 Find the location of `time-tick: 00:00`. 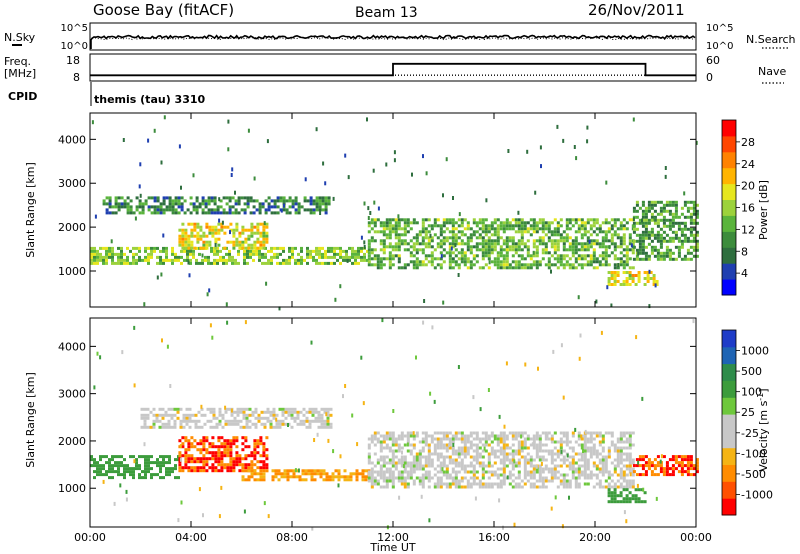

time-tick: 00:00 is located at coordinates (90, 537).